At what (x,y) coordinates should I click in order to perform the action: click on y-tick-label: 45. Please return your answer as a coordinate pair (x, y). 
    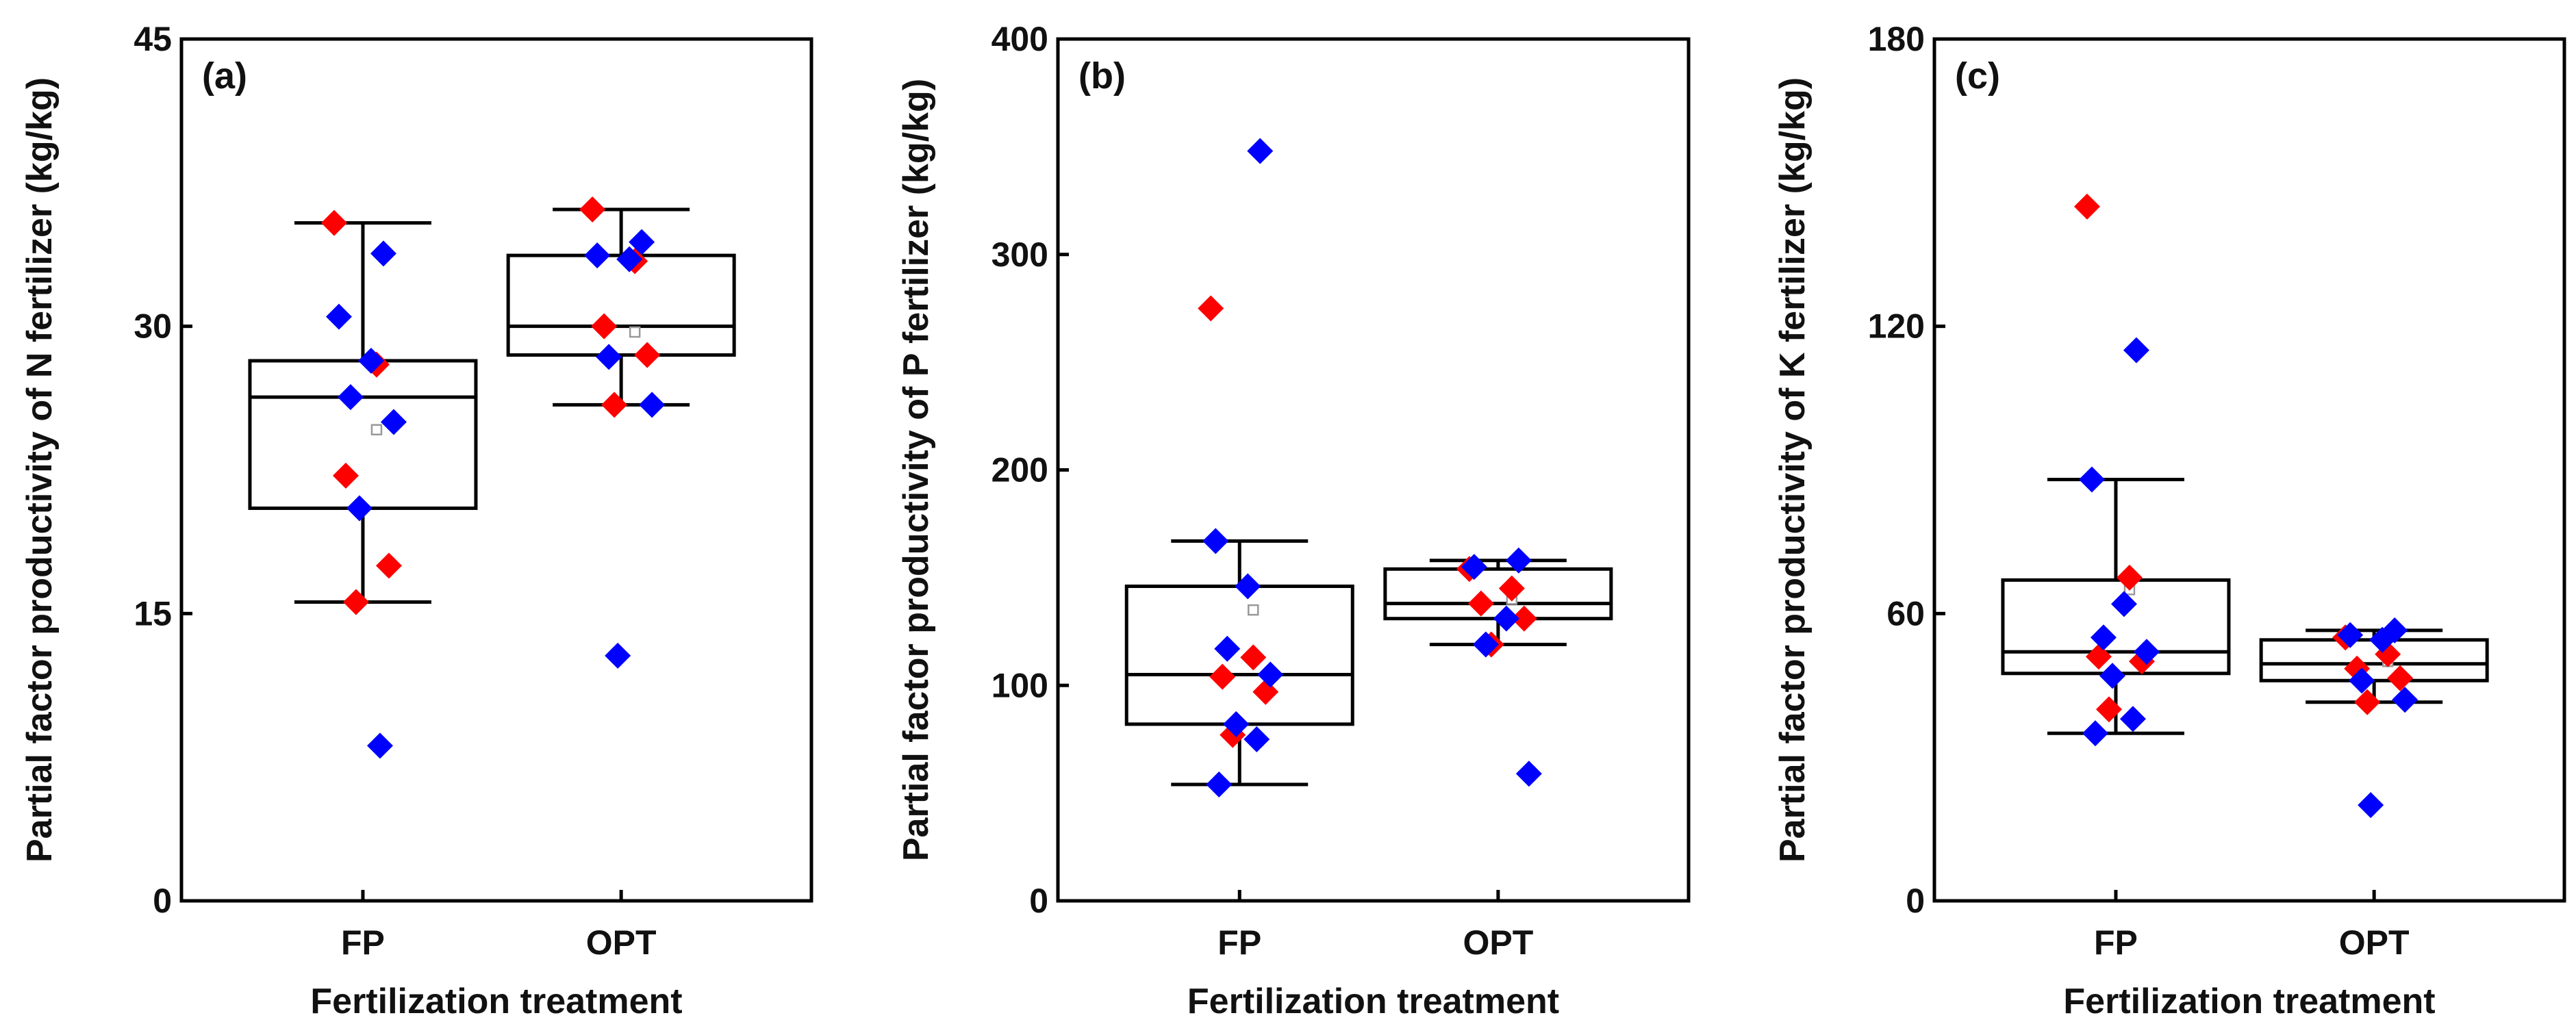
    Looking at the image, I should click on (153, 39).